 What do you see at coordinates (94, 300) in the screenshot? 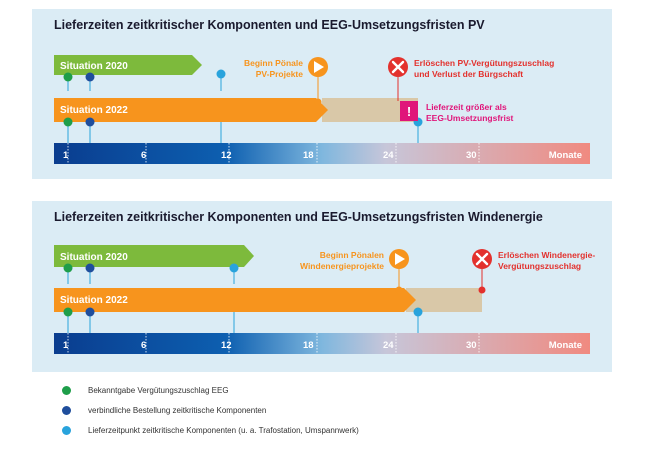
I see `wind-row2-label: Situation 2022` at bounding box center [94, 300].